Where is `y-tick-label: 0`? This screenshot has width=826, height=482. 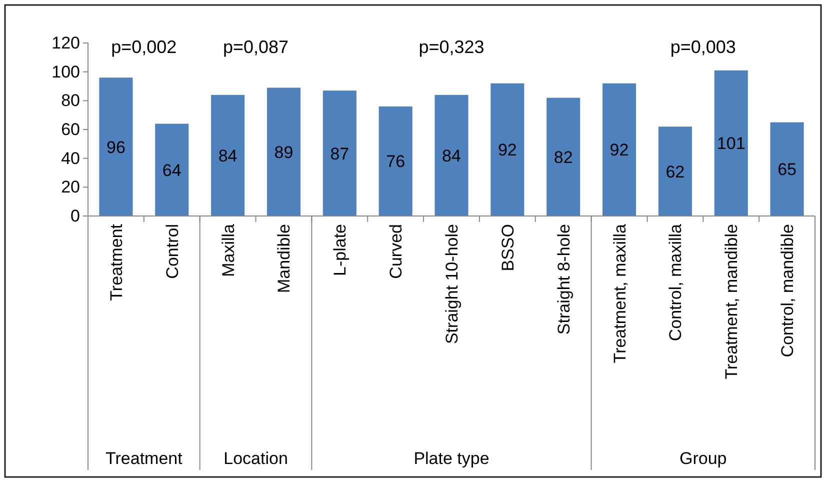 y-tick-label: 0 is located at coordinates (75, 216).